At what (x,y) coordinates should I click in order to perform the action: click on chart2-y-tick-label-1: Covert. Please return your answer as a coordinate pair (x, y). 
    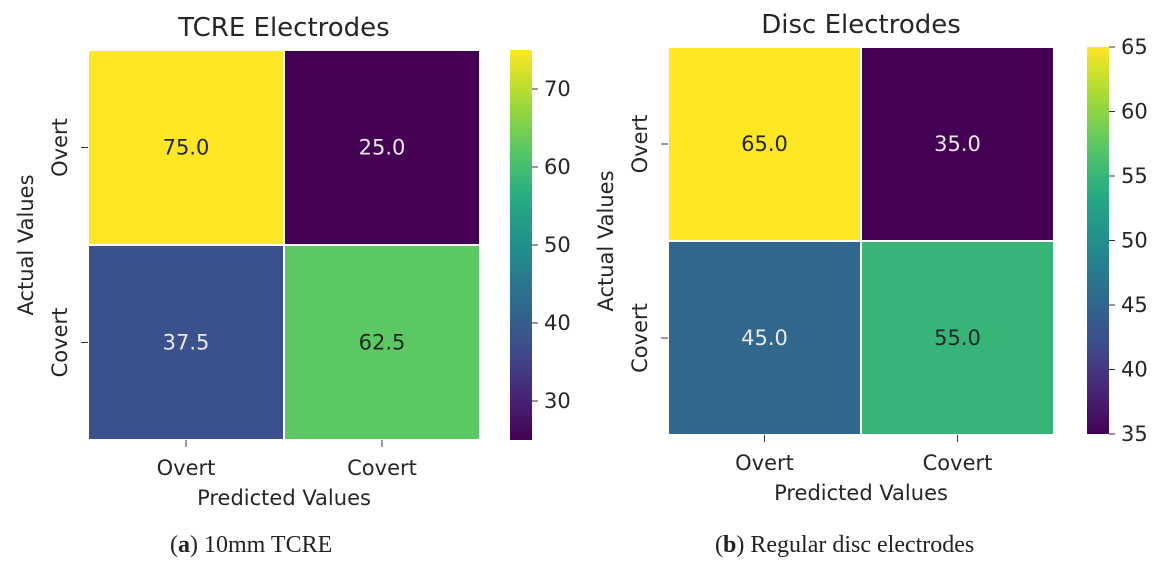
    Looking at the image, I should click on (640, 338).